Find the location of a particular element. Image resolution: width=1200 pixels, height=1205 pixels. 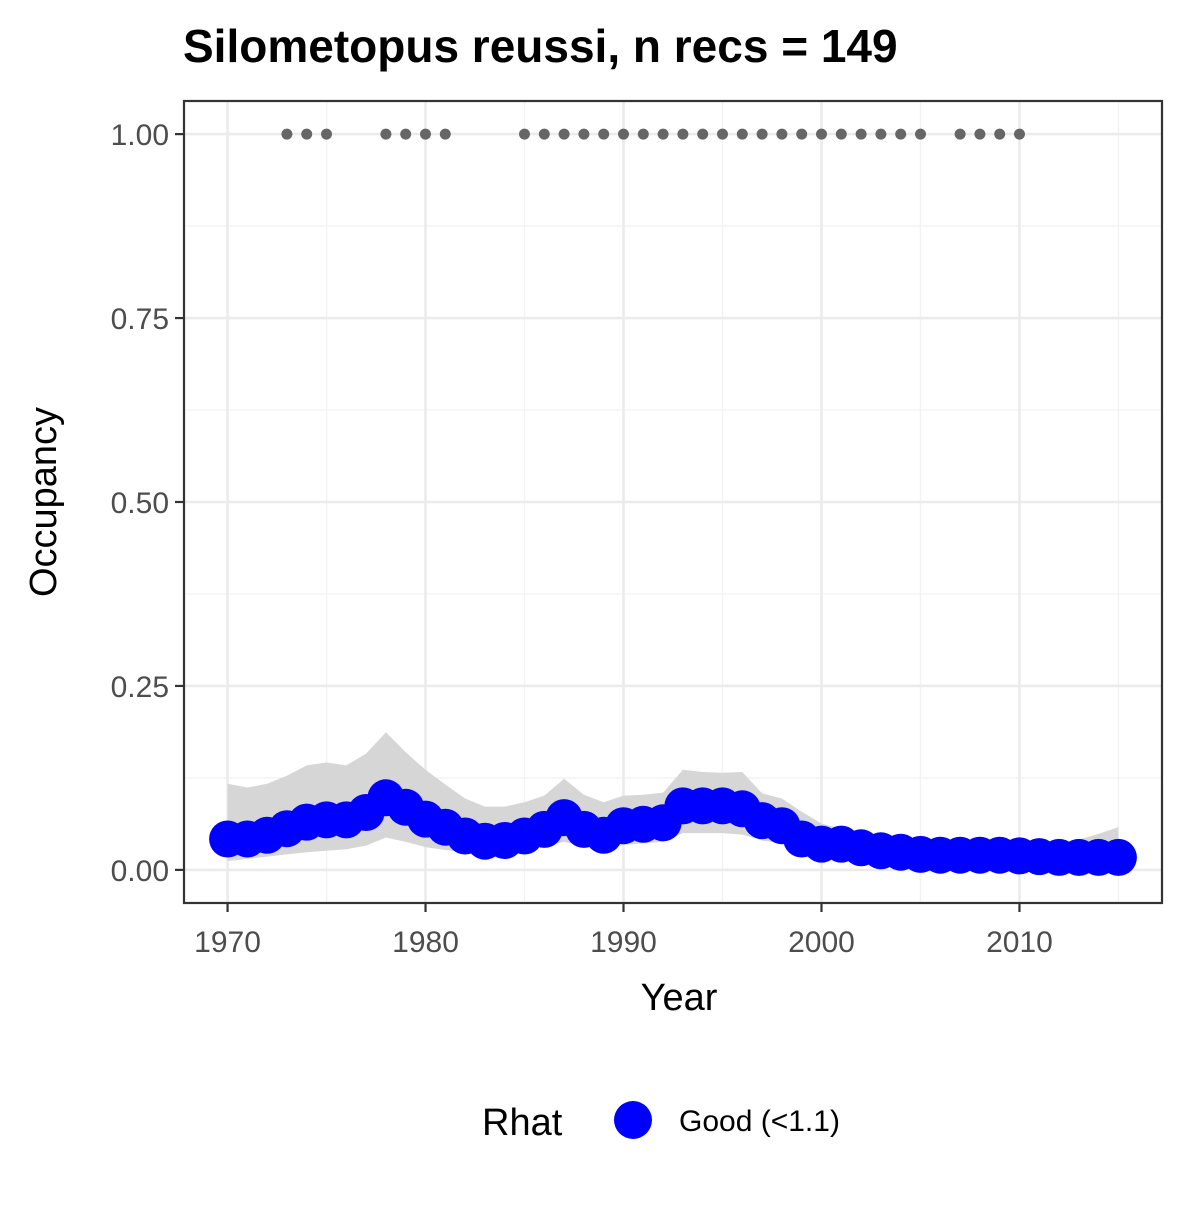

chart-title: Silometopus reussi, n recs = 149 is located at coordinates (540, 46).